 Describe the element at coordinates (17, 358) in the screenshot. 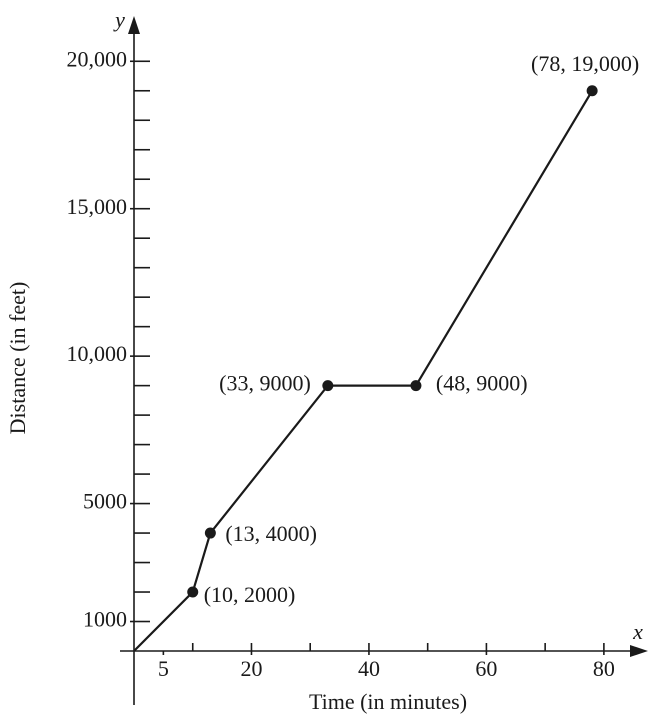

I see `y-axis-label: Distance (in feet)` at that location.